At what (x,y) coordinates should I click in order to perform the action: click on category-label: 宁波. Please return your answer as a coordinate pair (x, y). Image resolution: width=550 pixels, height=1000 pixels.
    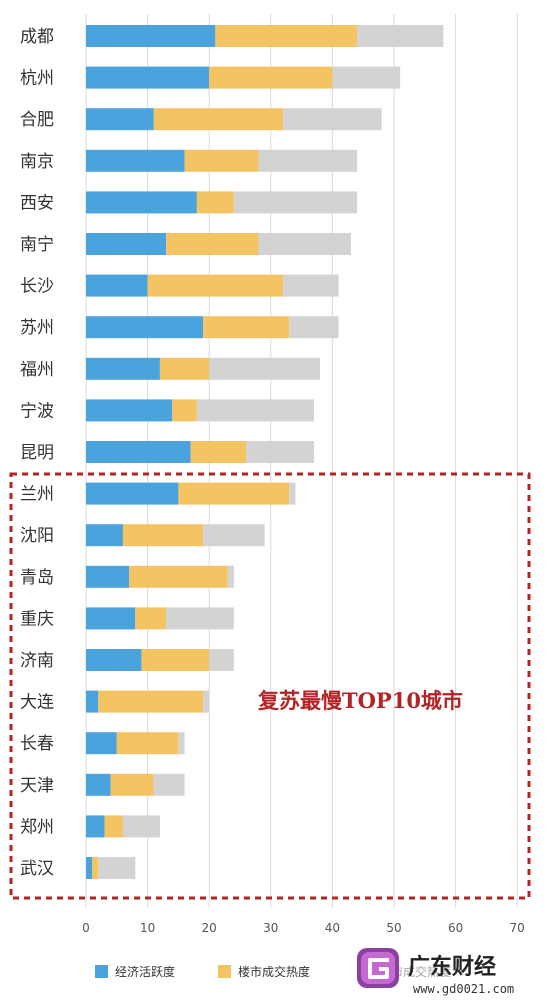
    Looking at the image, I should click on (37, 411).